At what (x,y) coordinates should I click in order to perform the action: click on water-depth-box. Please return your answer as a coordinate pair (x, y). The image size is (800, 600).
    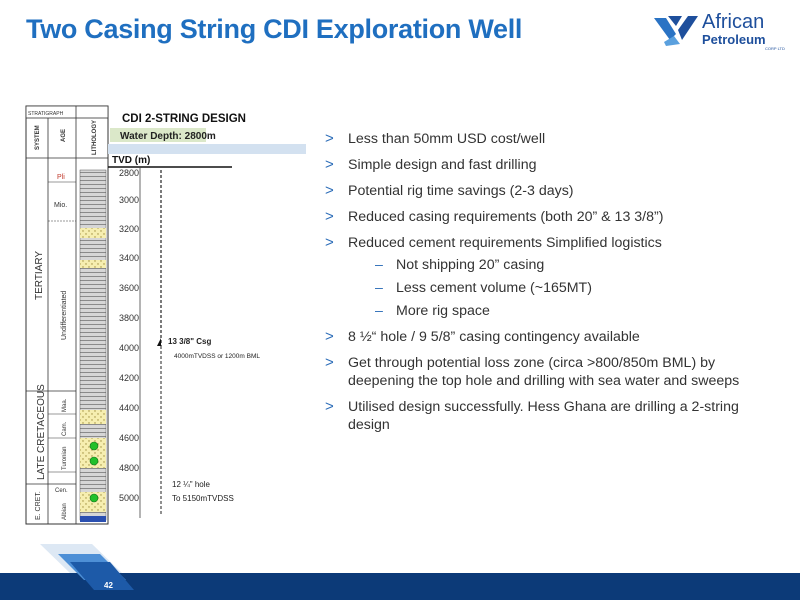
    Looking at the image, I should click on (158, 135).